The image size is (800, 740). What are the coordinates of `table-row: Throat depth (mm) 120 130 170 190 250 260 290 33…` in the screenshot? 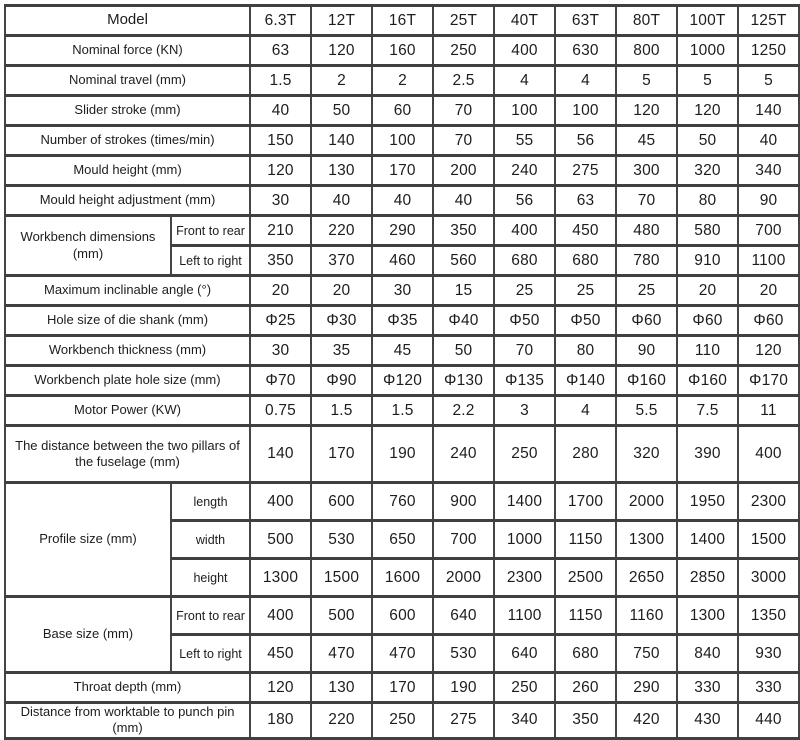 It's located at (401, 687).